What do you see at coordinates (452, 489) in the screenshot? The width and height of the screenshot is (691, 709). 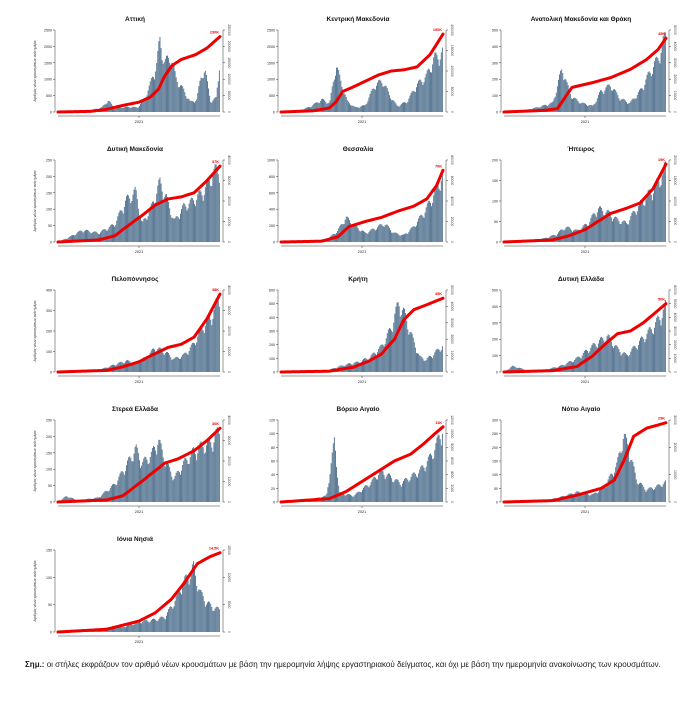 I see `right-y-tick-label: 2000` at bounding box center [452, 489].